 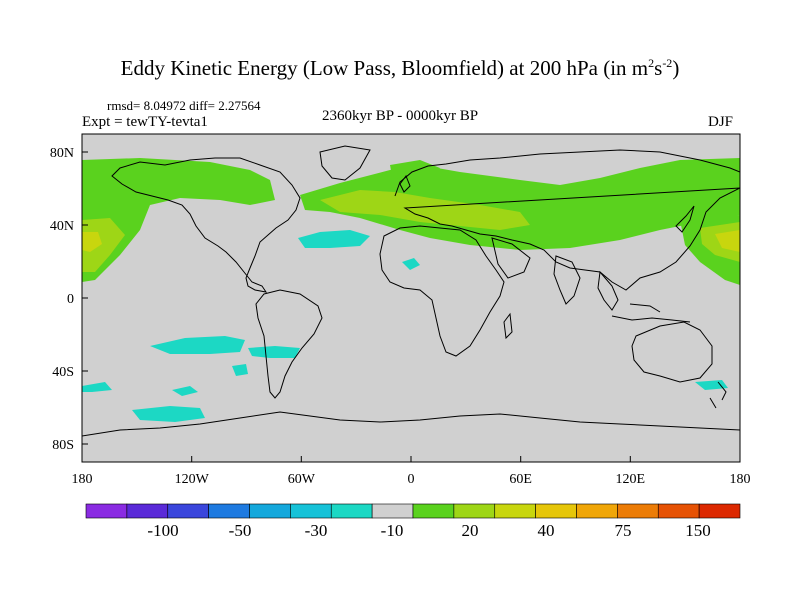 What do you see at coordinates (184, 105) in the screenshot?
I see `stats-text: rmsd= 8.04972 diff= 2.27564` at bounding box center [184, 105].